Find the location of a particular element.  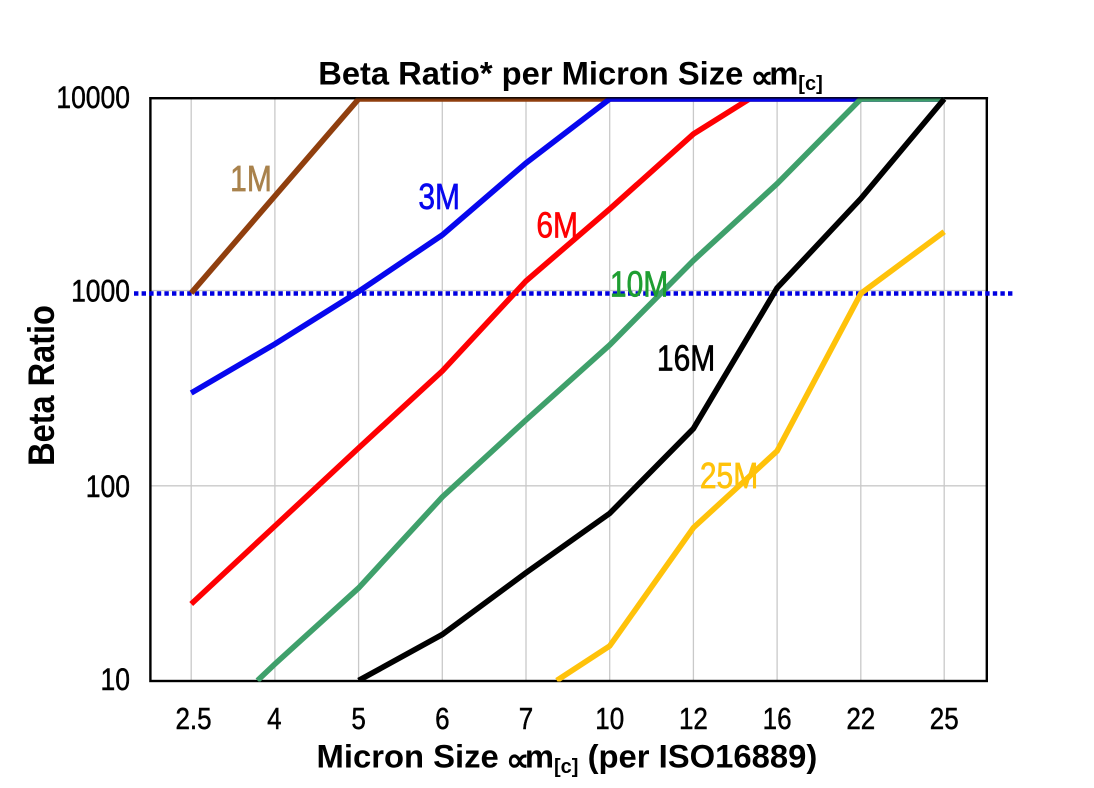

svg-text: 25 is located at coordinates (944, 719).